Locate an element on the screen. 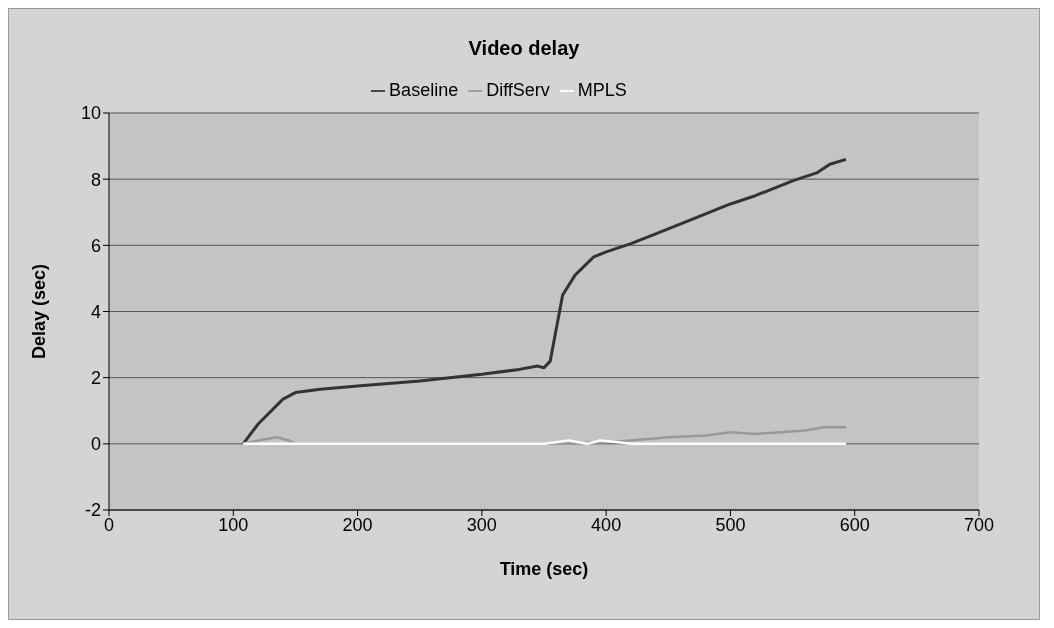 This screenshot has width=1054, height=628. x-tick-label: 600 is located at coordinates (854, 524).